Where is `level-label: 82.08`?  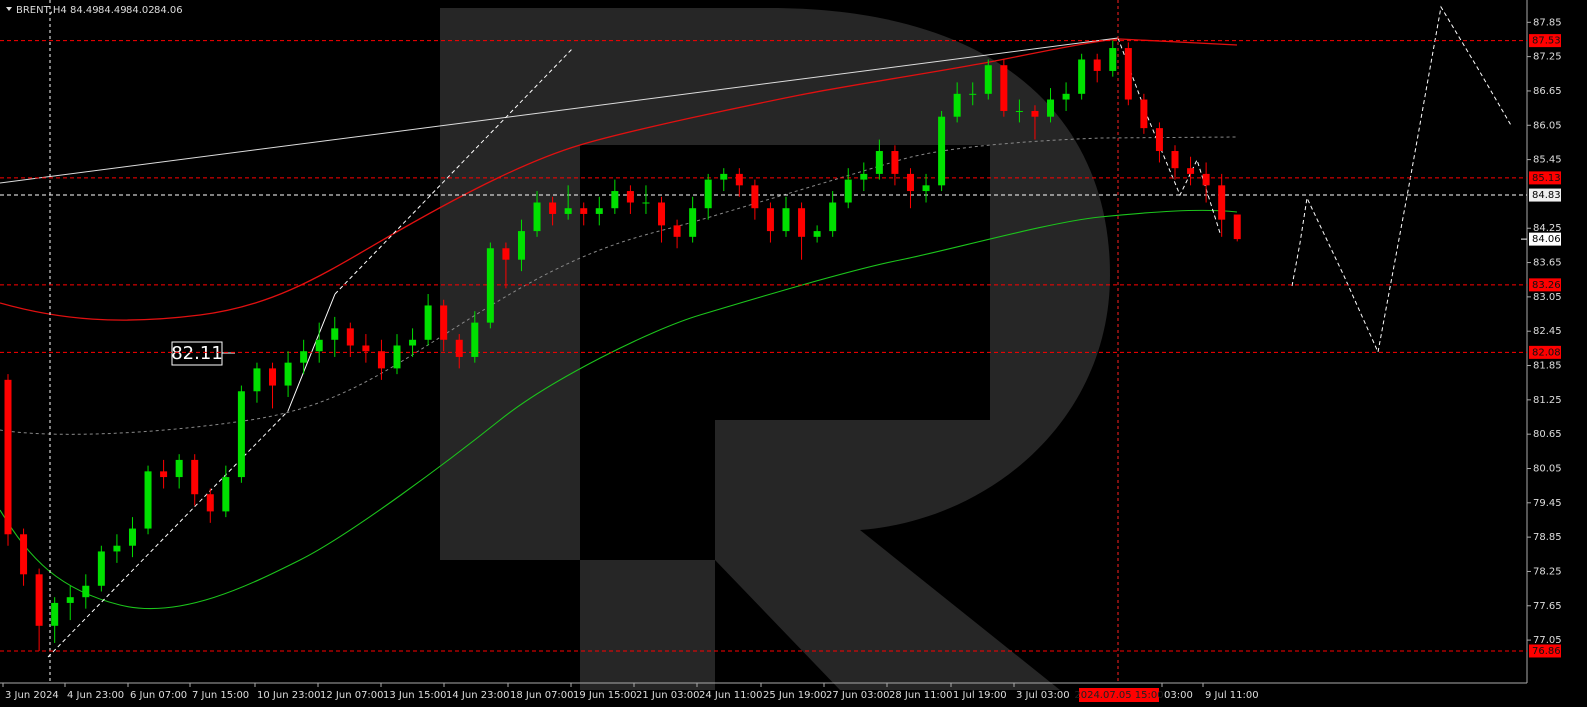 level-label: 82.08 is located at coordinates (1546, 352).